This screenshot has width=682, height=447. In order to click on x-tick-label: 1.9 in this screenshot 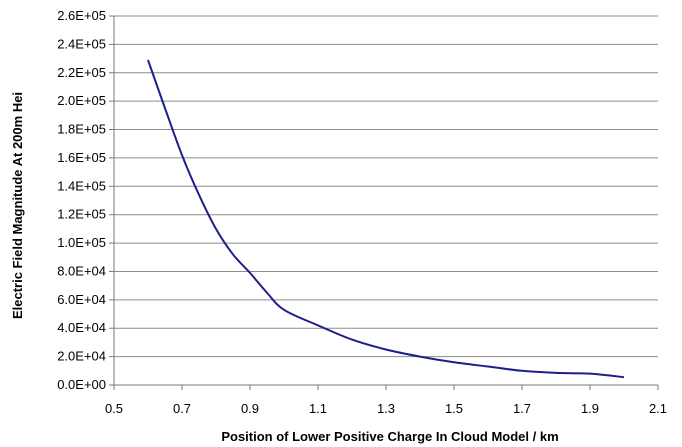, I will do `click(590, 408)`.